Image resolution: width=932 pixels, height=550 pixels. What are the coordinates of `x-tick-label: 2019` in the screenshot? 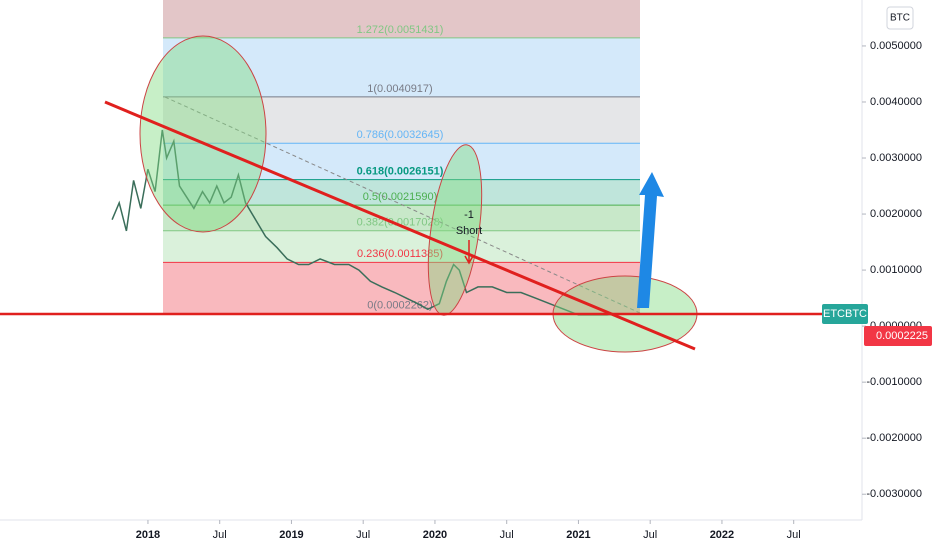 It's located at (291, 535).